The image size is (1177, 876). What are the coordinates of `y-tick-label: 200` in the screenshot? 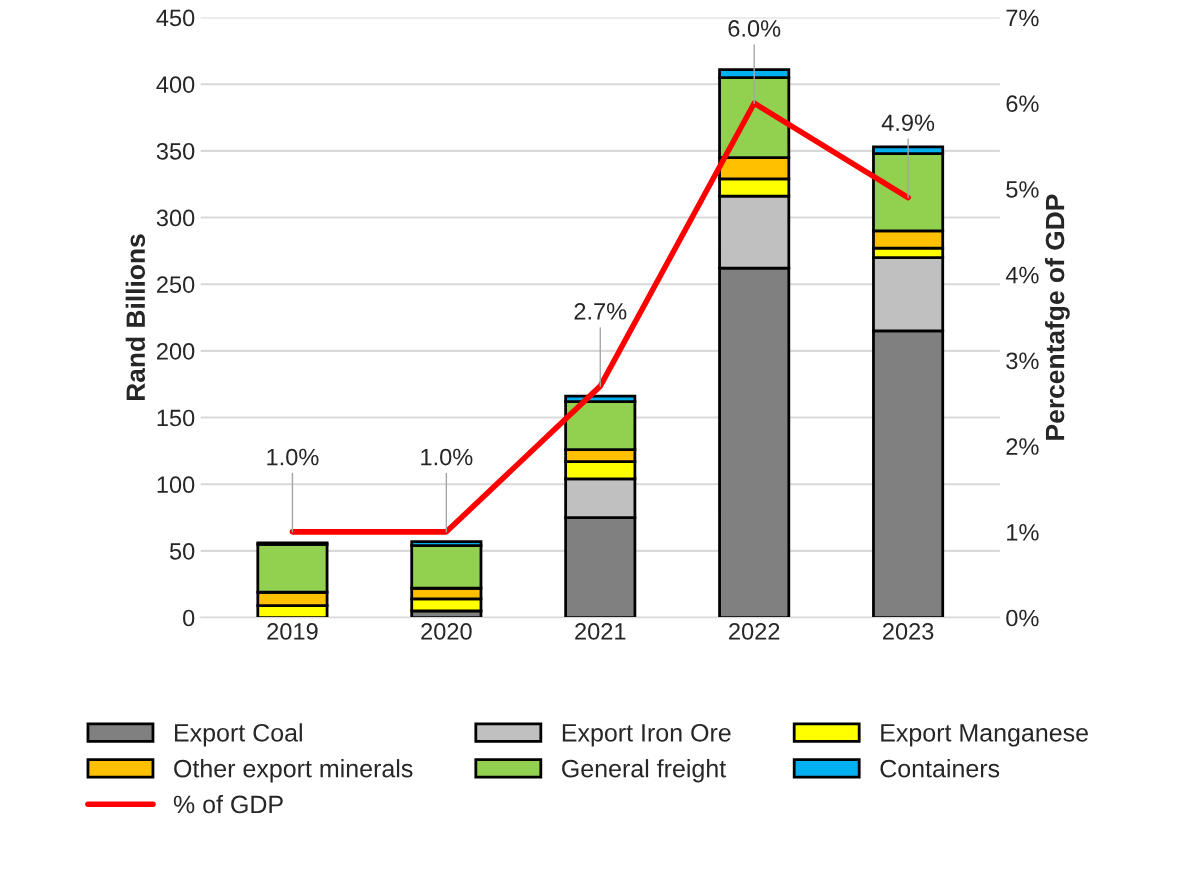 It's located at (176, 351).